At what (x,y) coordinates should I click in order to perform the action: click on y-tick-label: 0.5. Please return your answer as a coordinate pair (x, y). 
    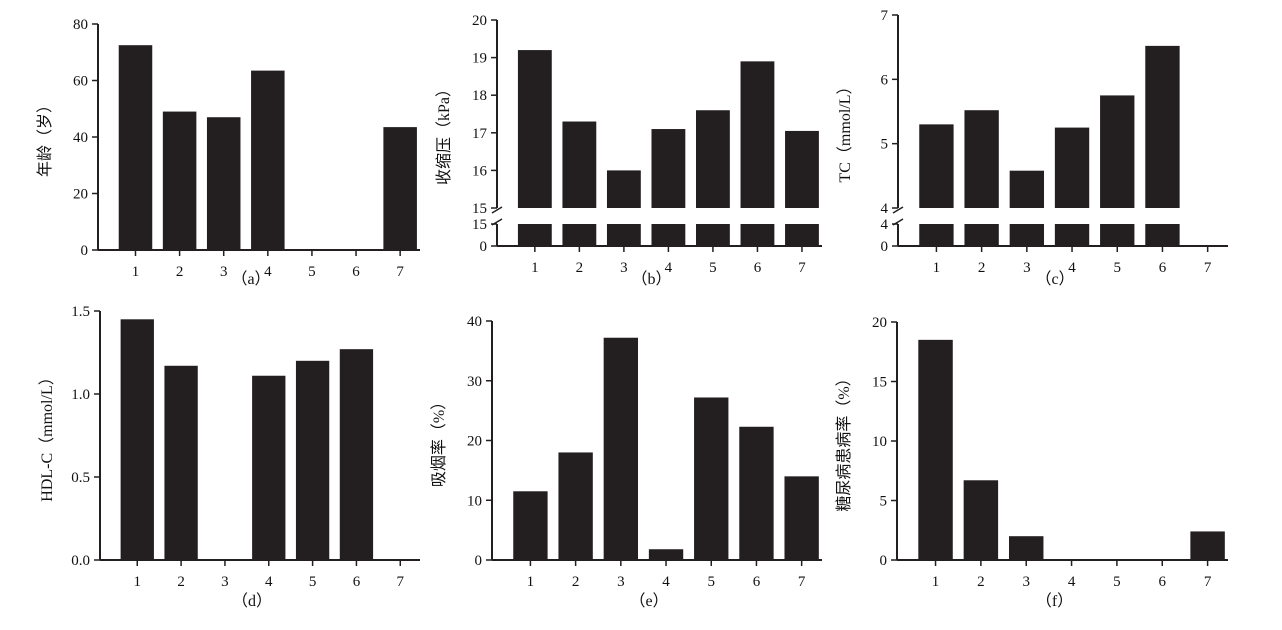
    Looking at the image, I should click on (80, 478).